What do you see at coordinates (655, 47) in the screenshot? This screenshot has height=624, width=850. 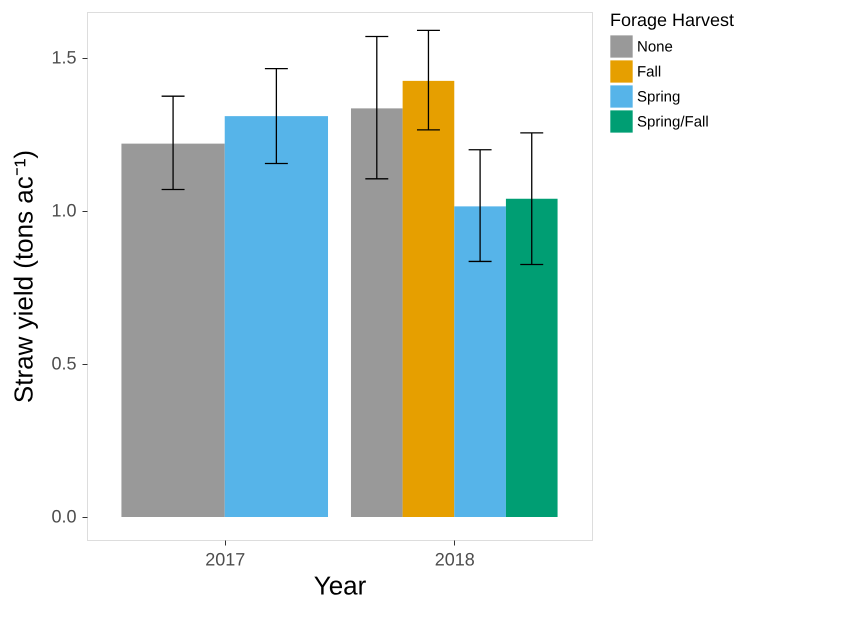 I see `legend-label: None` at bounding box center [655, 47].